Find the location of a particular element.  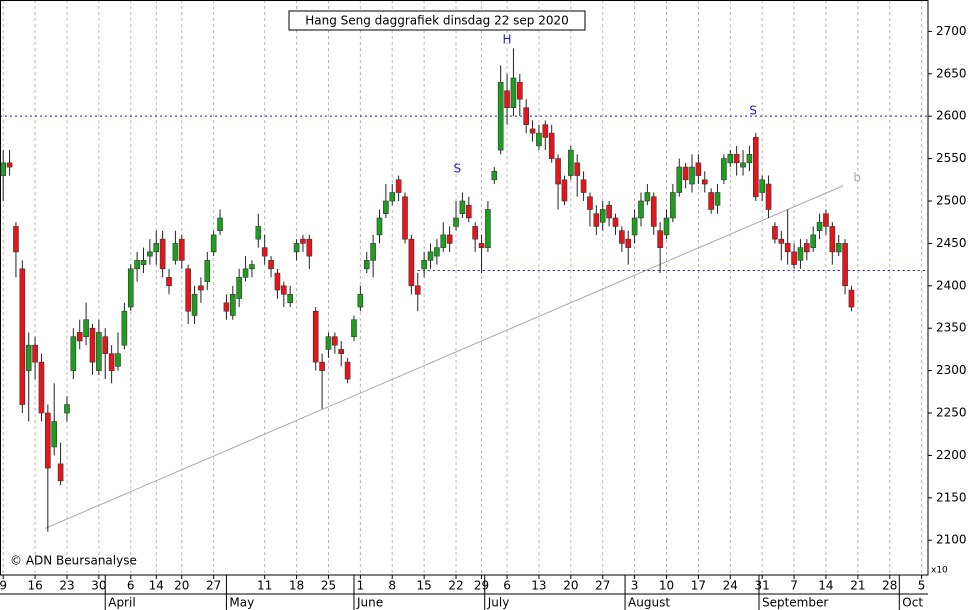

x-tick-label: 31 is located at coordinates (762, 586).